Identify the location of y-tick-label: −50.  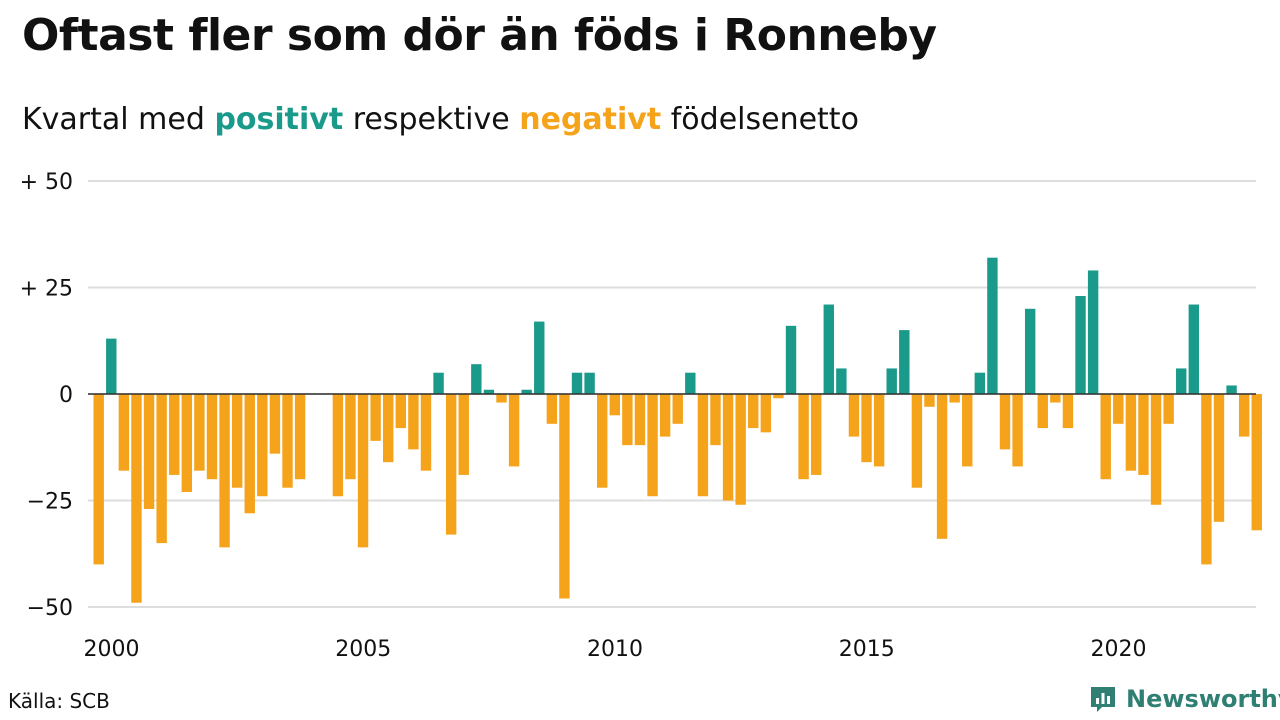
(50, 608).